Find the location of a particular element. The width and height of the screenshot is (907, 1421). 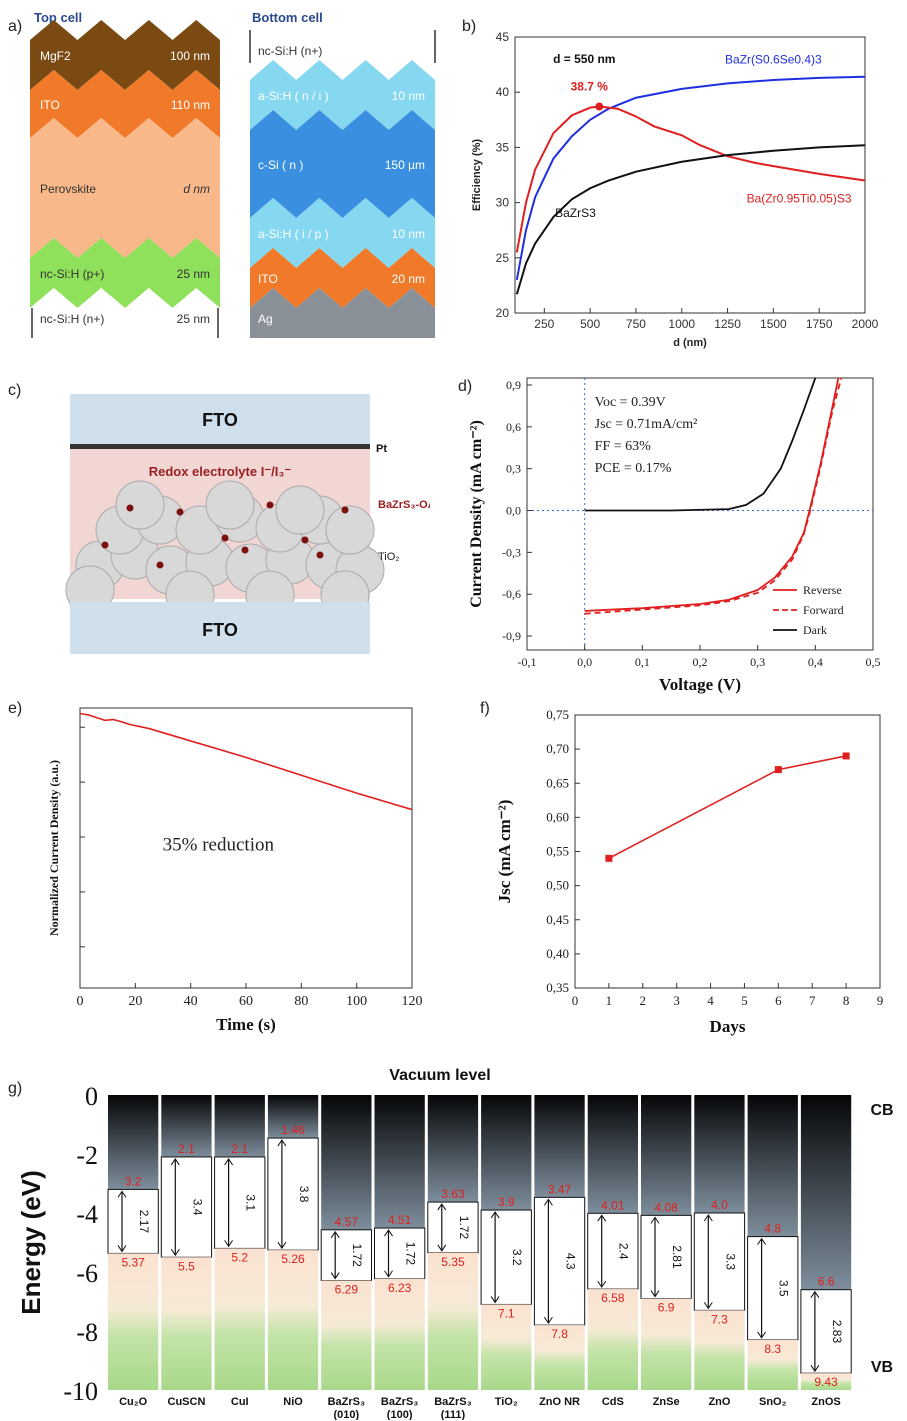

y-tick-label: 45 is located at coordinates (503, 37).